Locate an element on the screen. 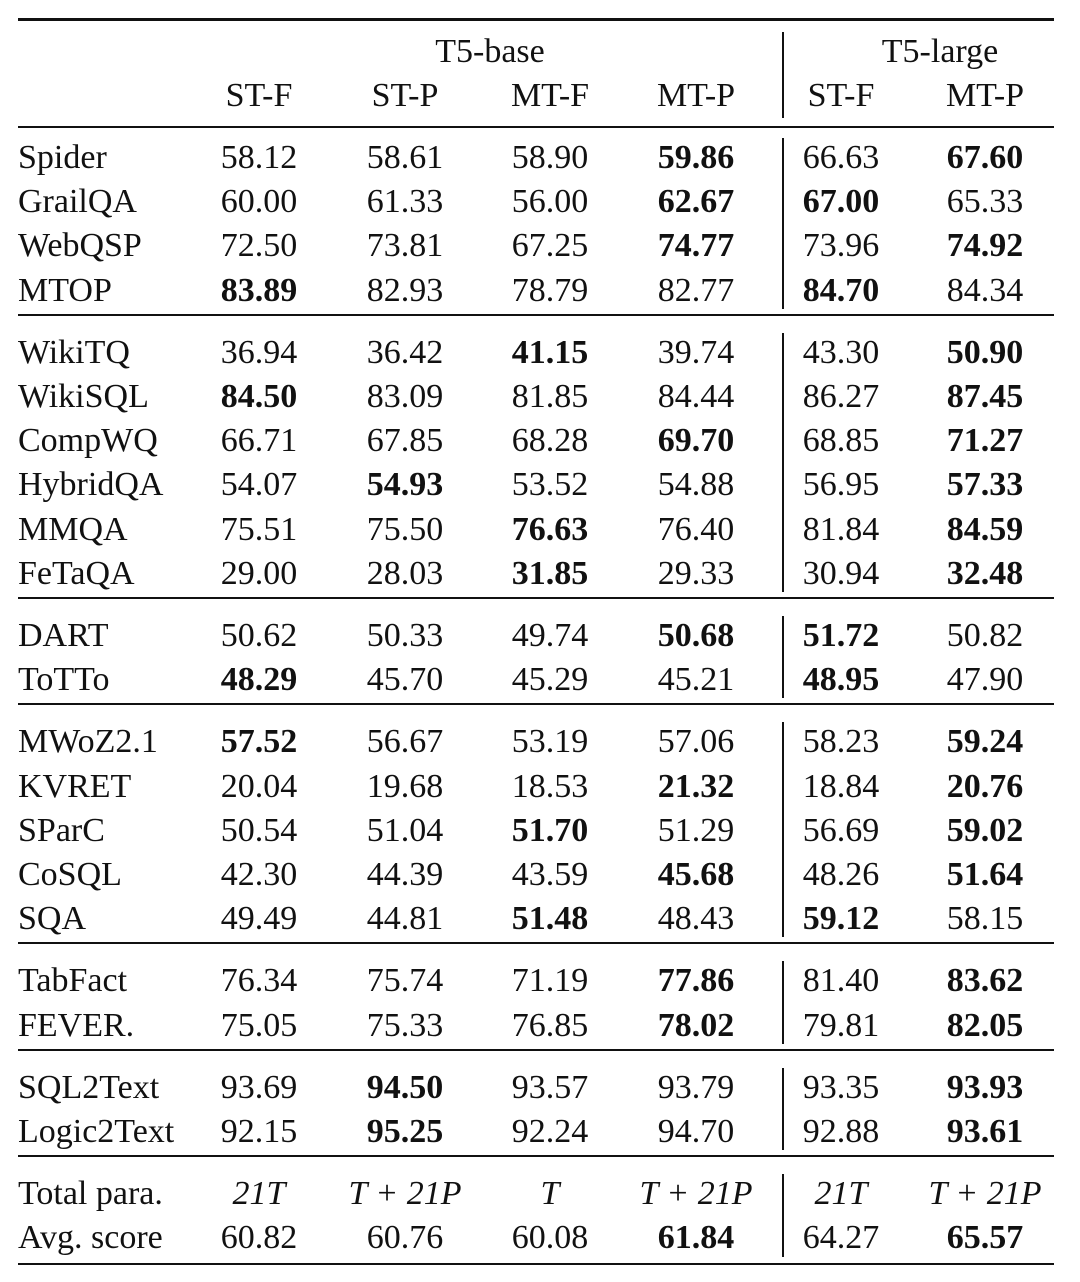  table-cell: 30.94 is located at coordinates (841, 573).